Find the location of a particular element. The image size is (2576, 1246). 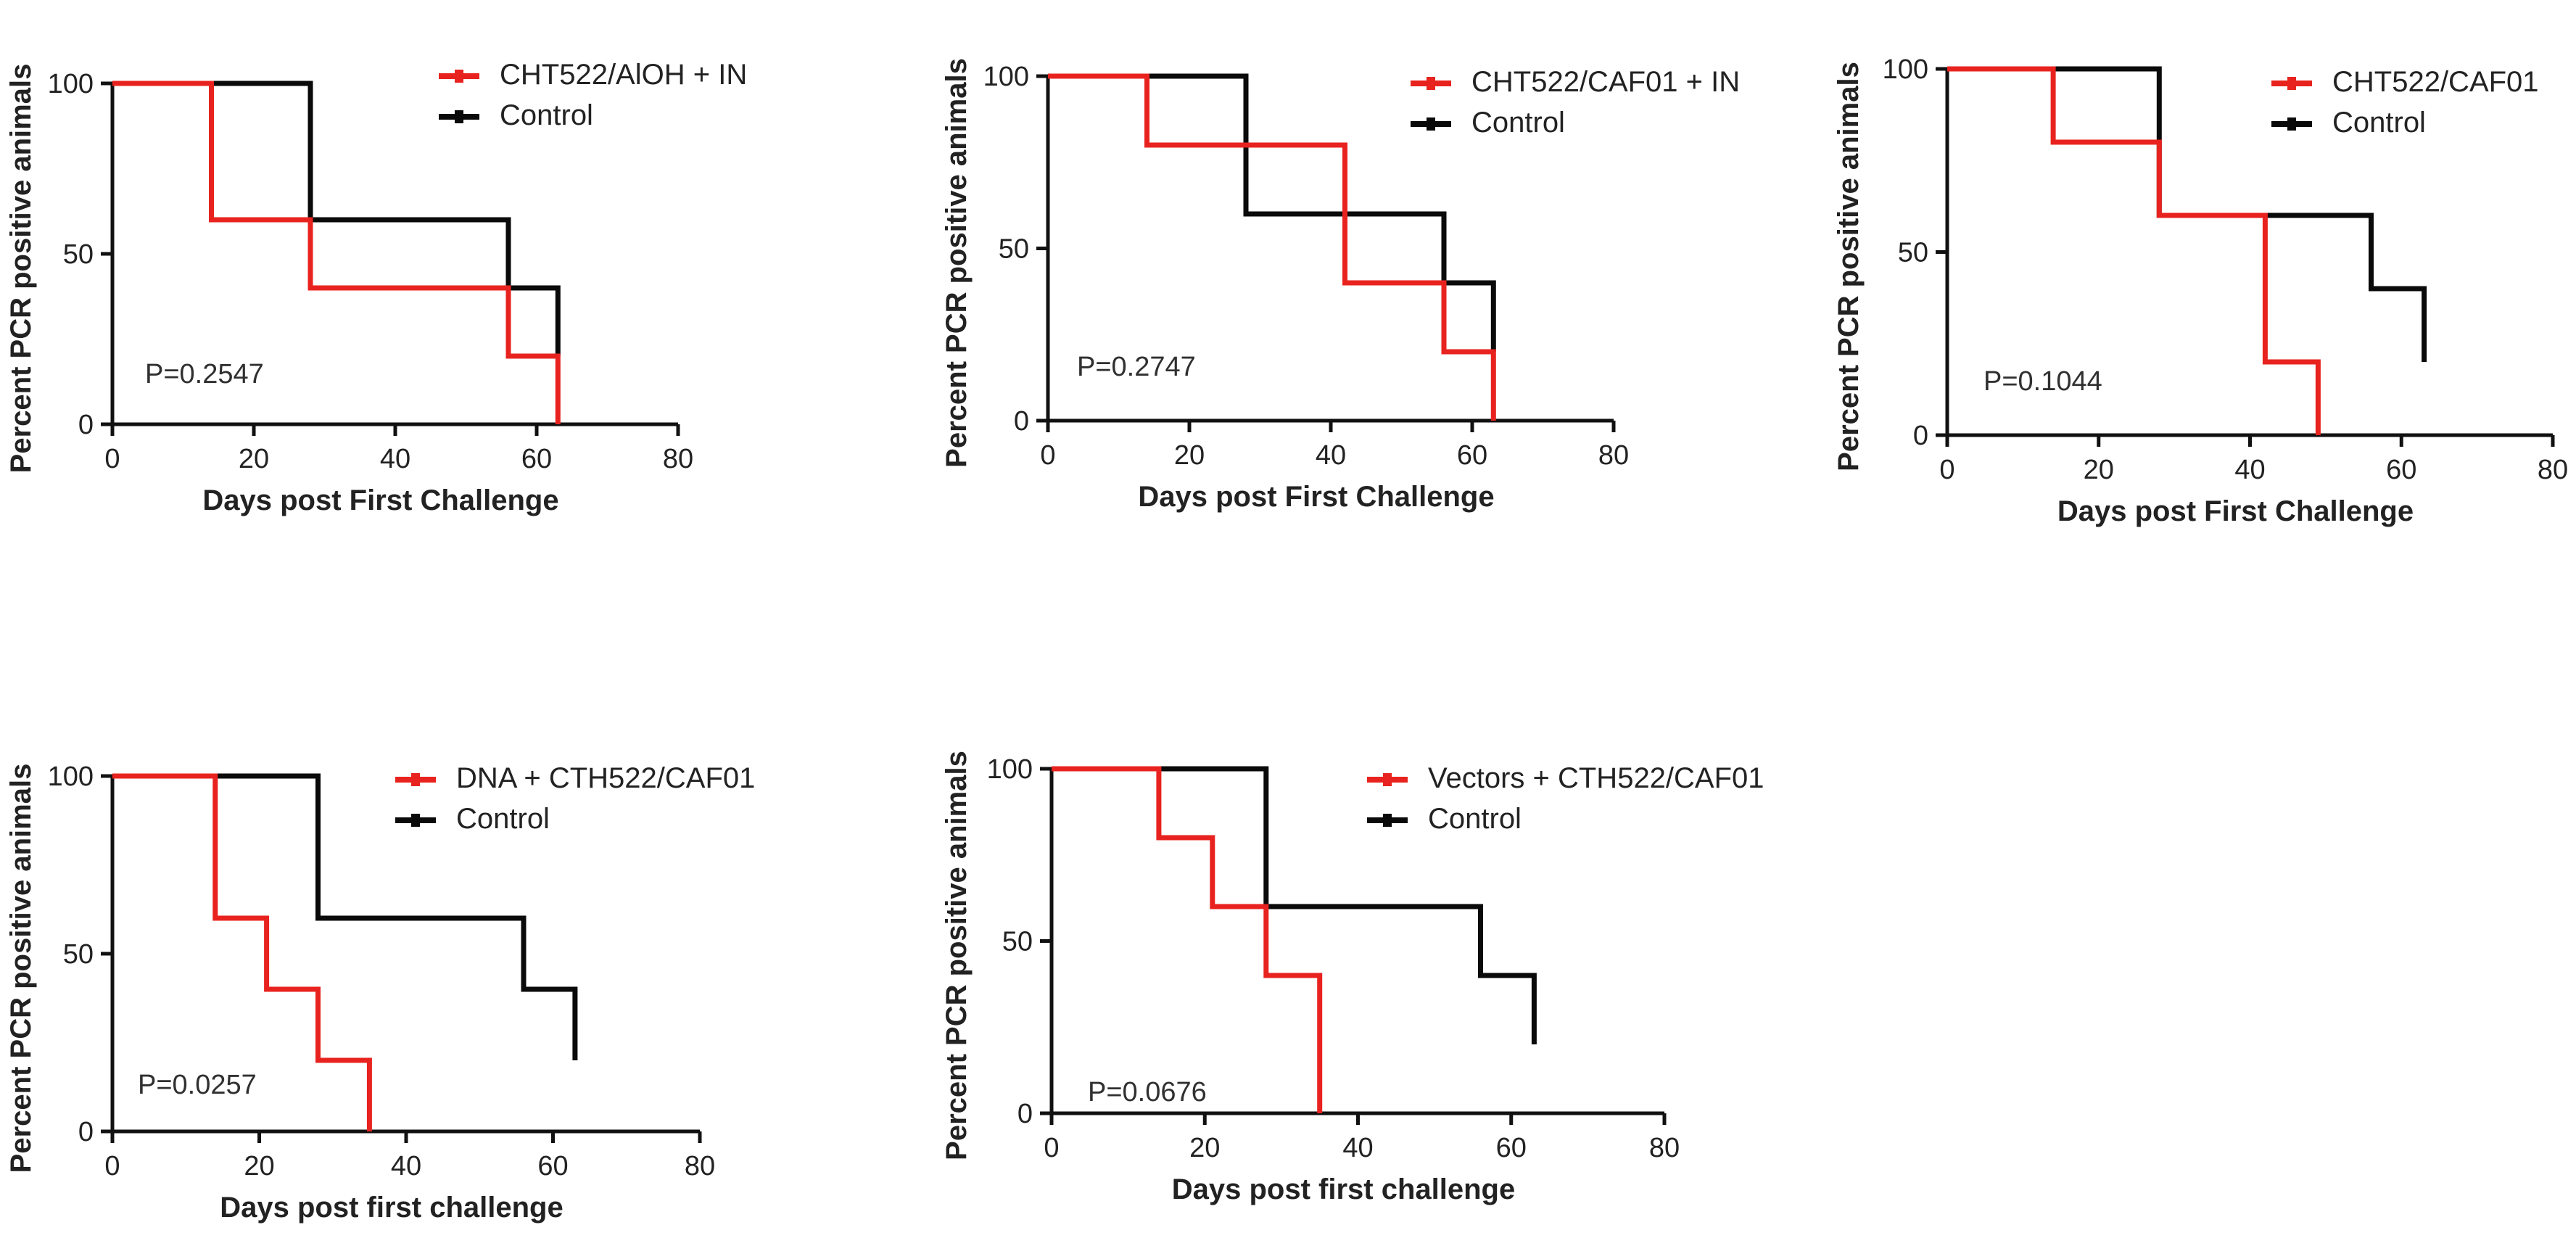

legend-label: DNA + CTH522/CAF01 is located at coordinates (606, 778).